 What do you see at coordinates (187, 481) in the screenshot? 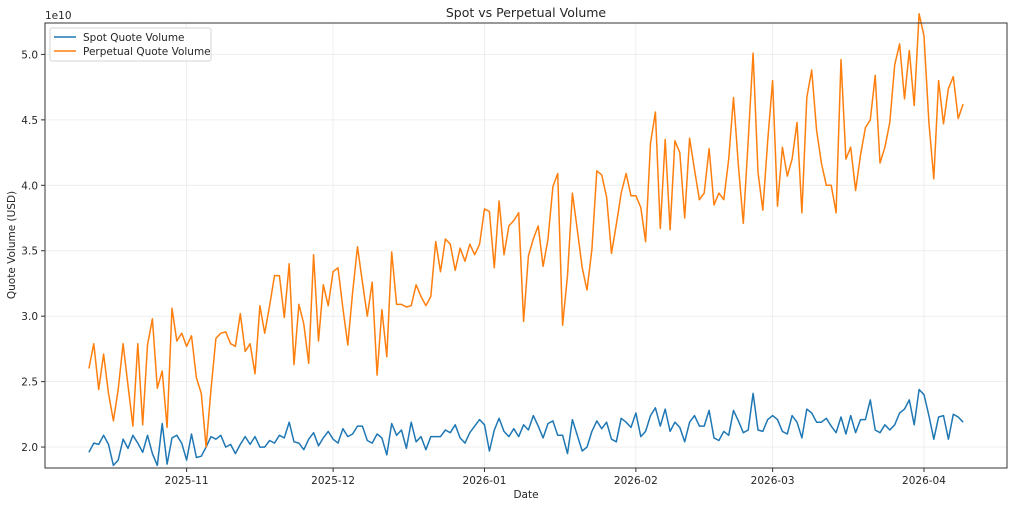
I see `x-tick-label: 2025-11` at bounding box center [187, 481].